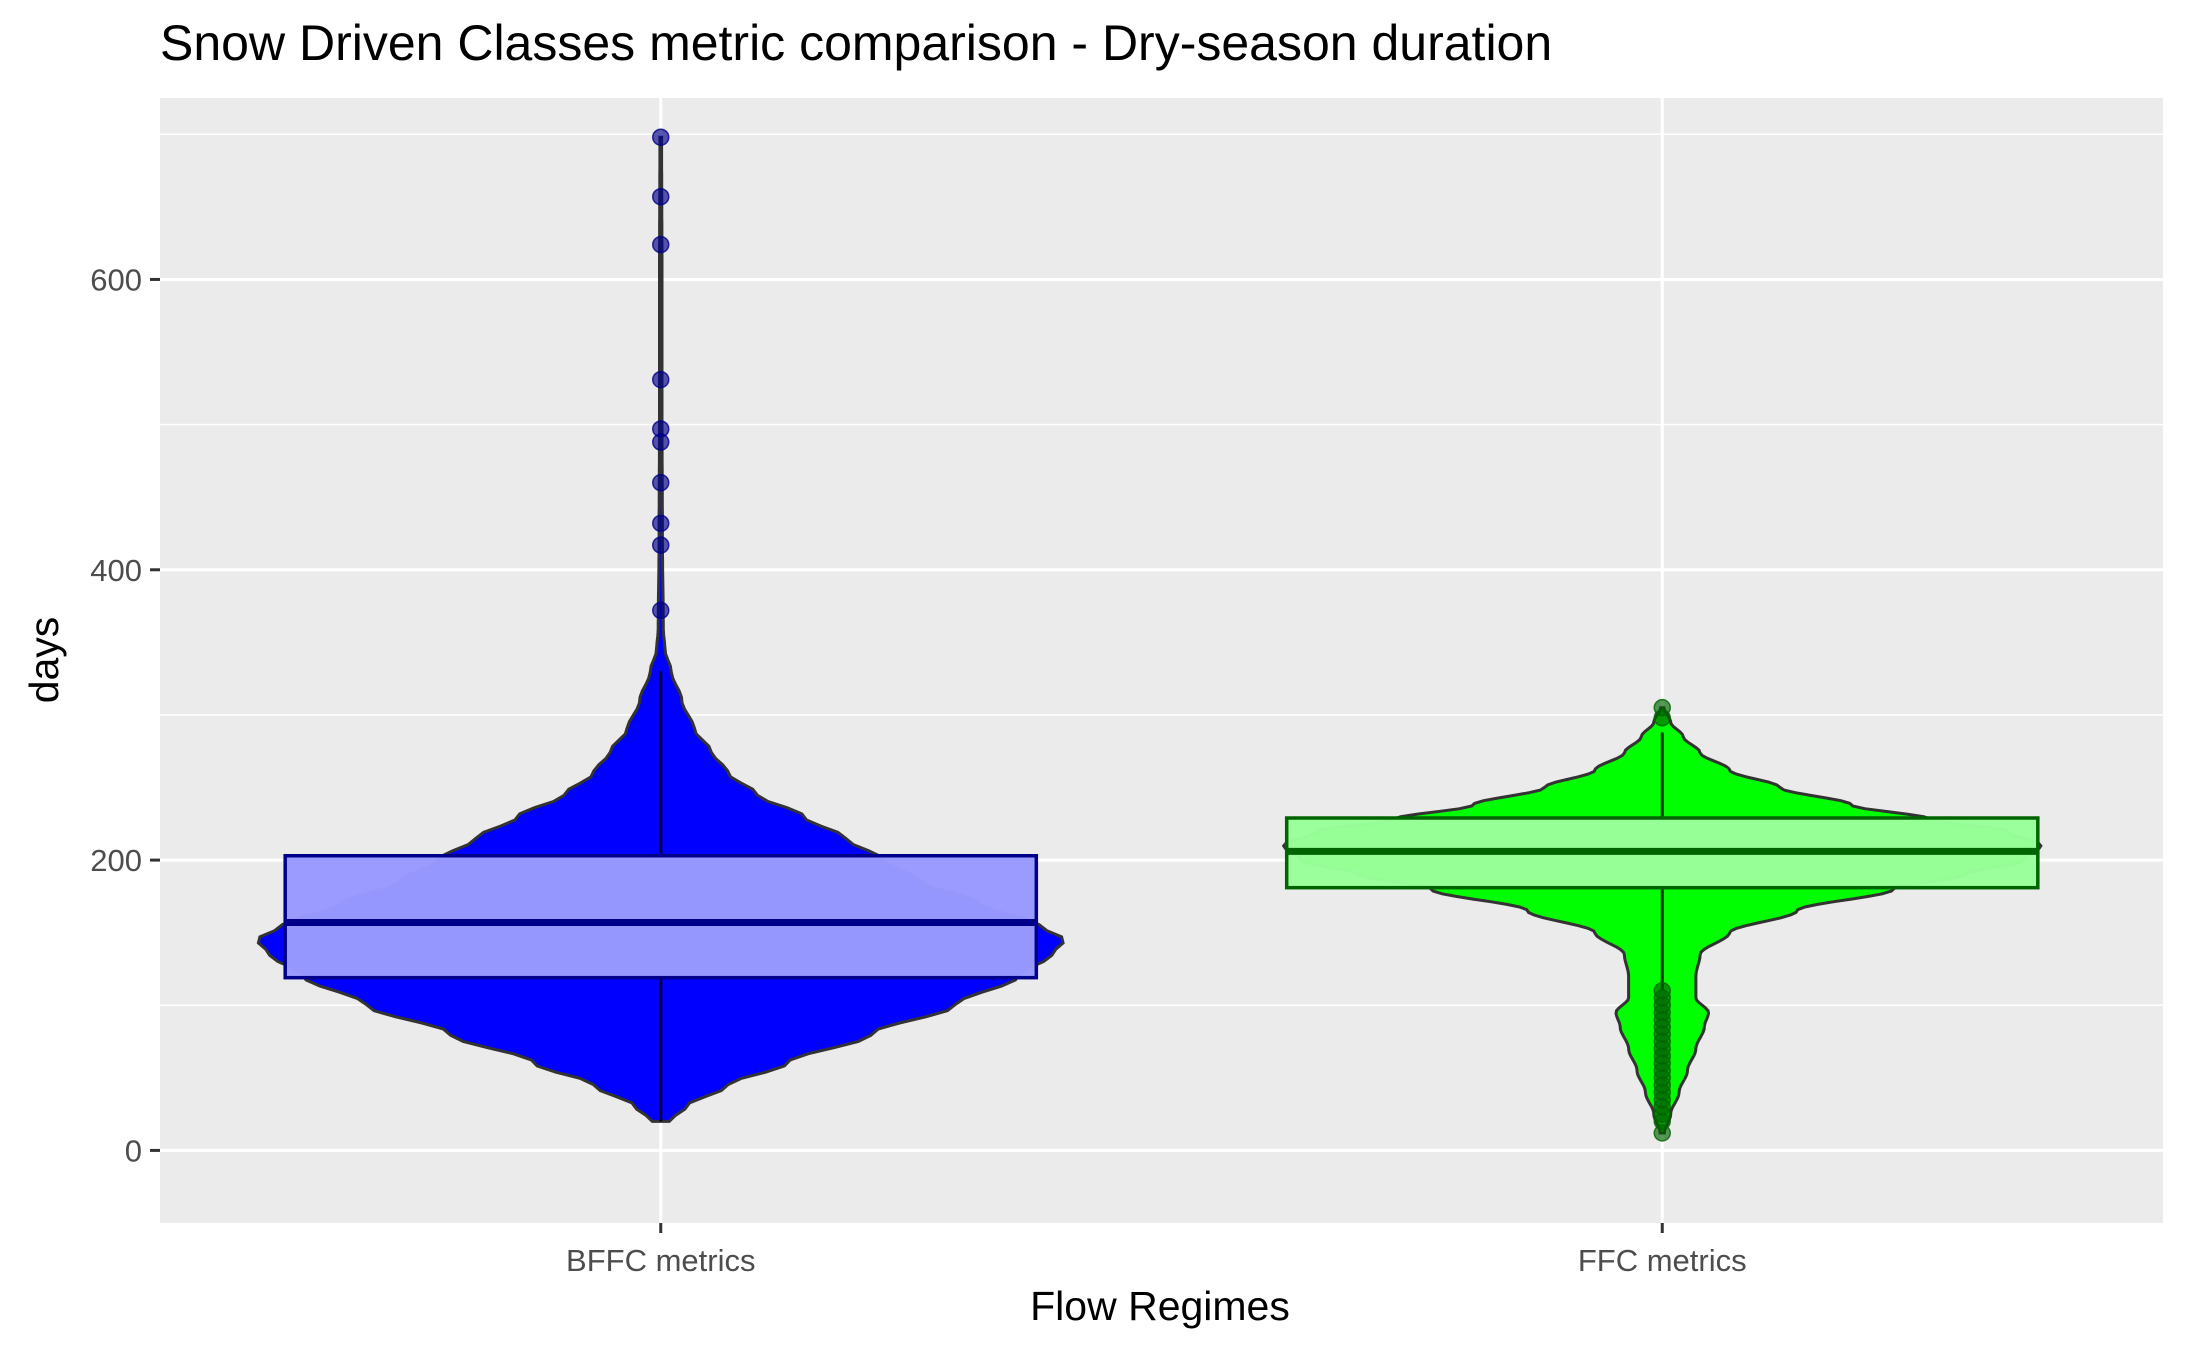 This screenshot has width=2187, height=1351. Describe the element at coordinates (116, 860) in the screenshot. I see `y-tick-label: 200` at that location.